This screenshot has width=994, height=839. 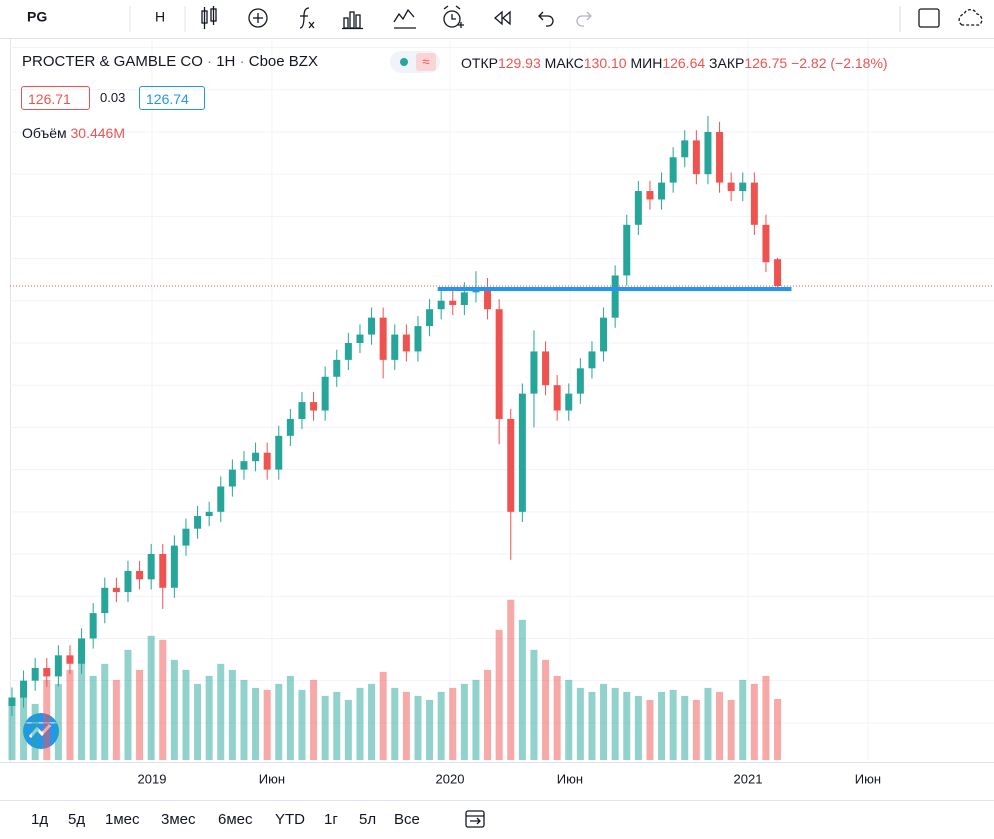 I want to click on range-button: 6мес, so click(x=235, y=819).